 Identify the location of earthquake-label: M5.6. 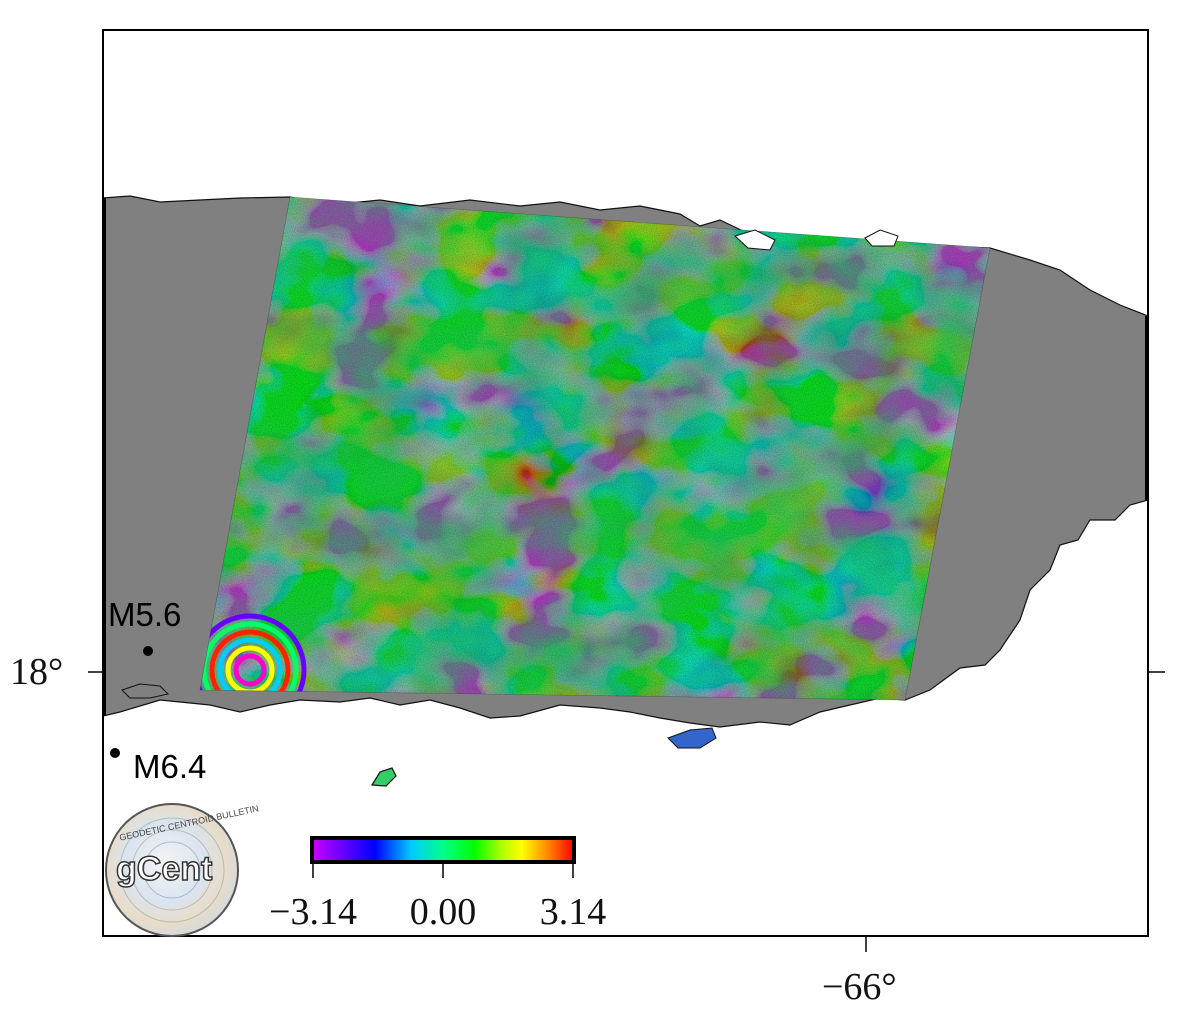
(145, 614).